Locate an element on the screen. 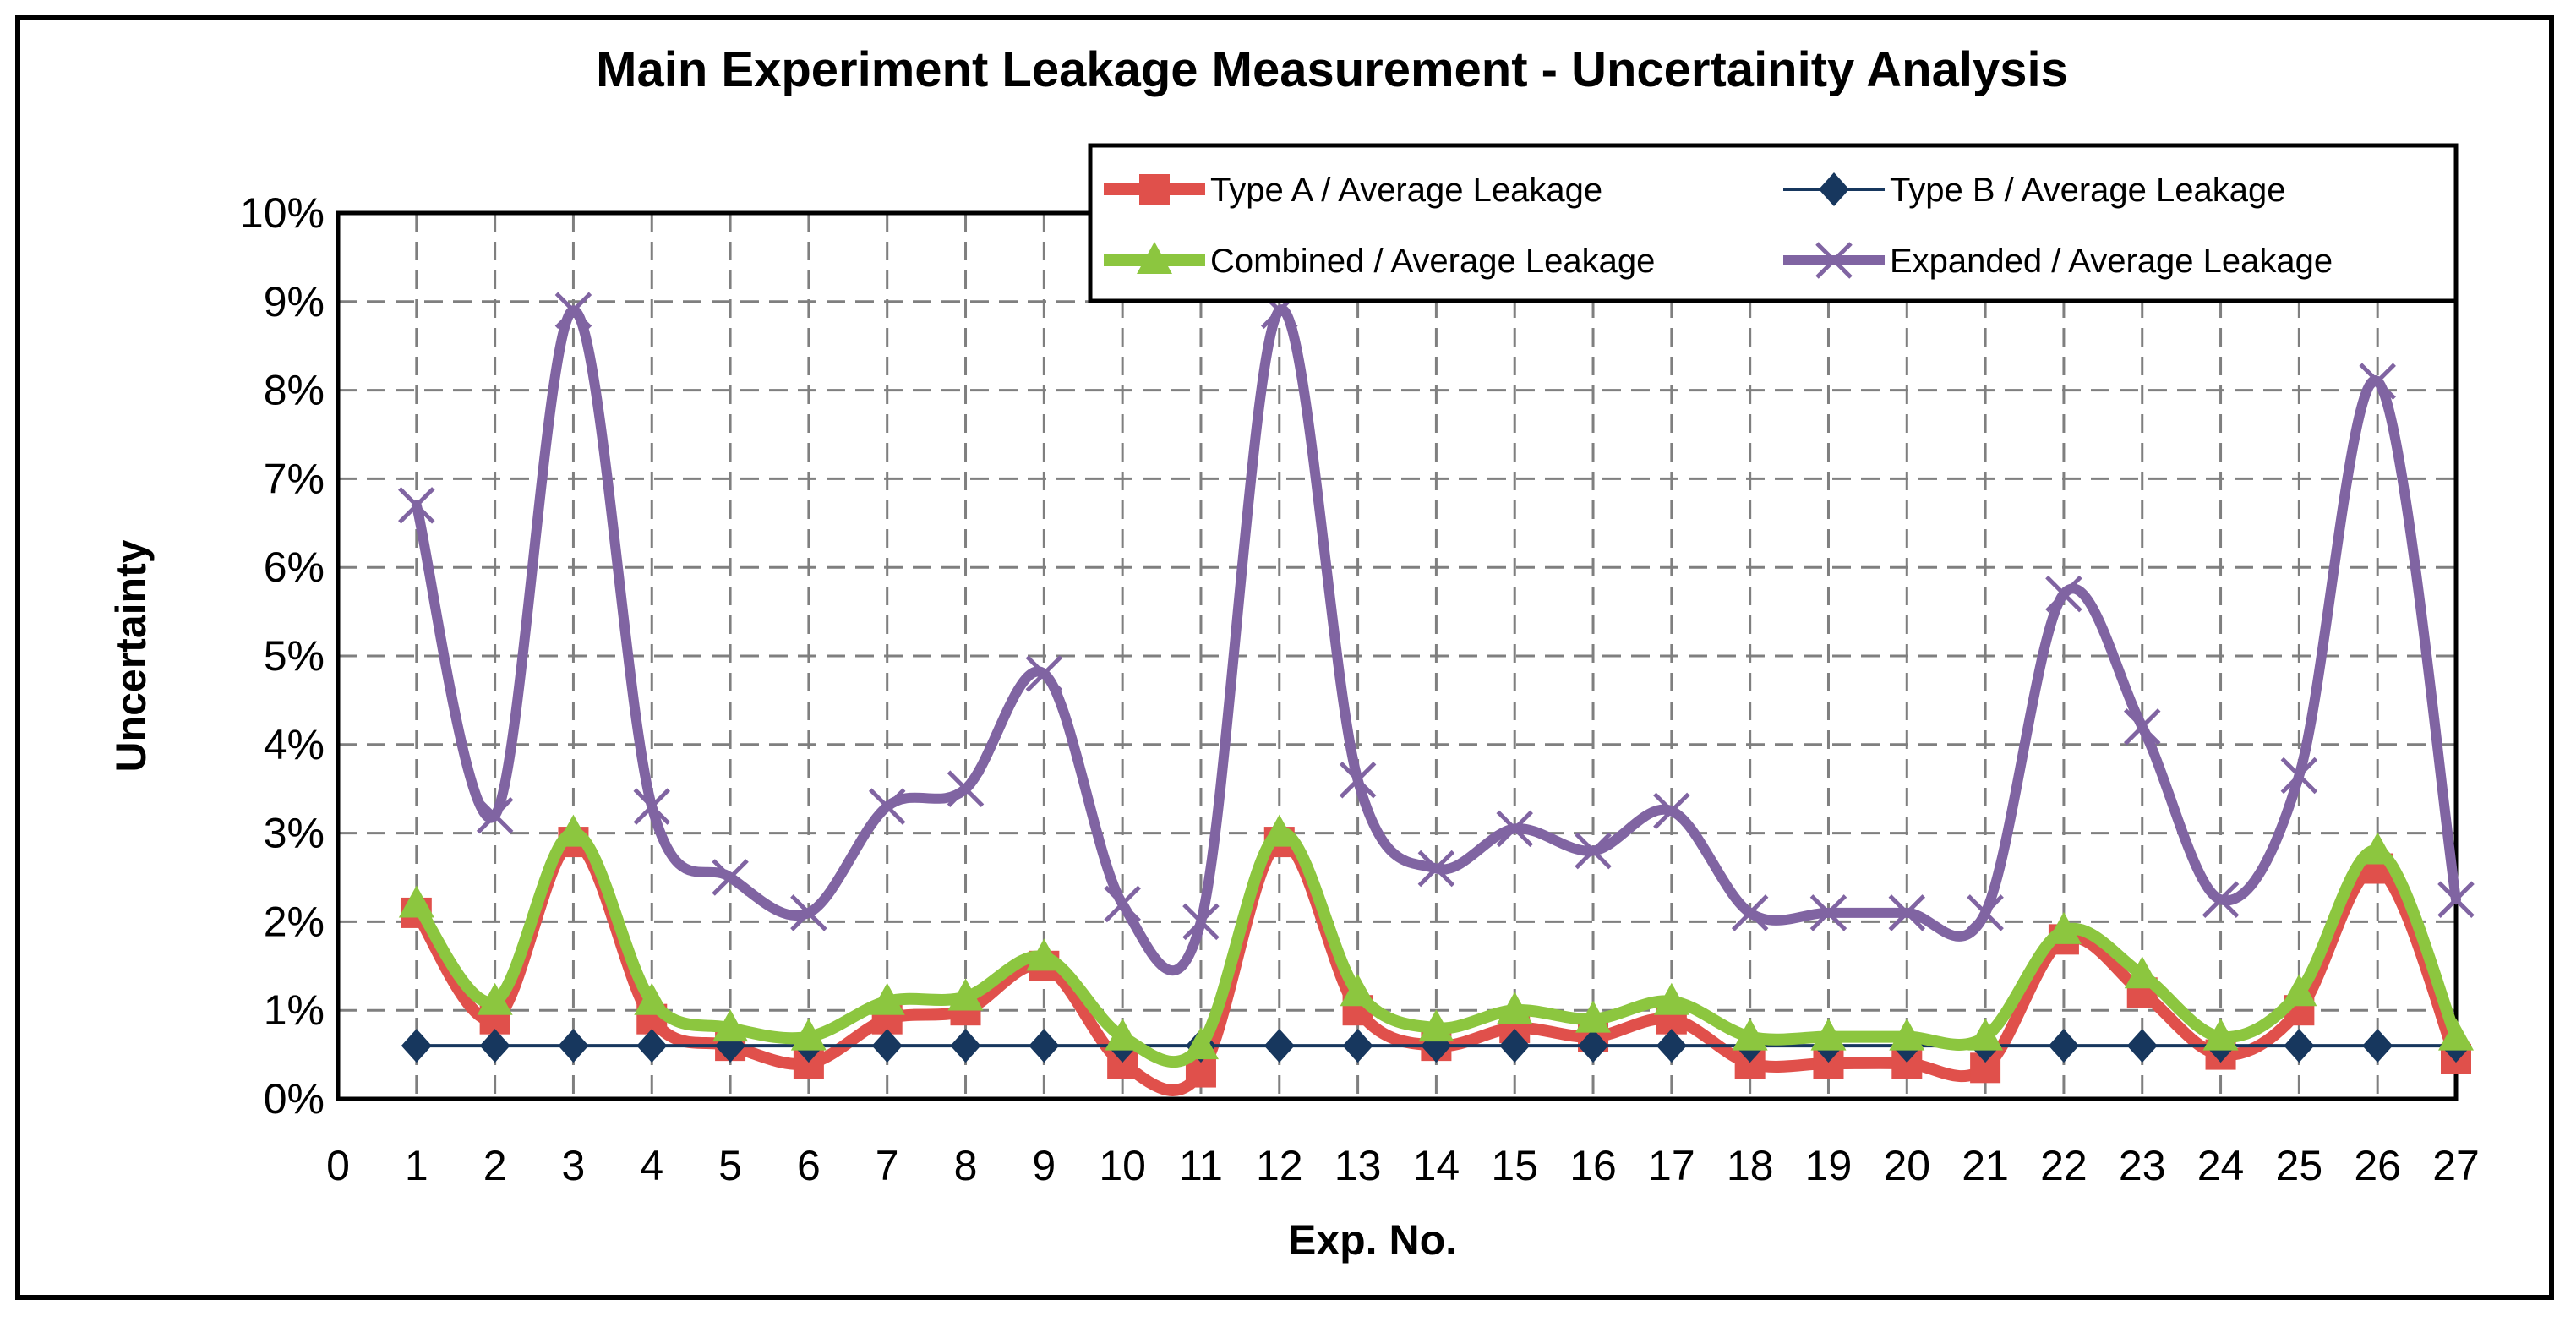 The image size is (2576, 1333). x-tick-label: 17 is located at coordinates (1671, 1165).